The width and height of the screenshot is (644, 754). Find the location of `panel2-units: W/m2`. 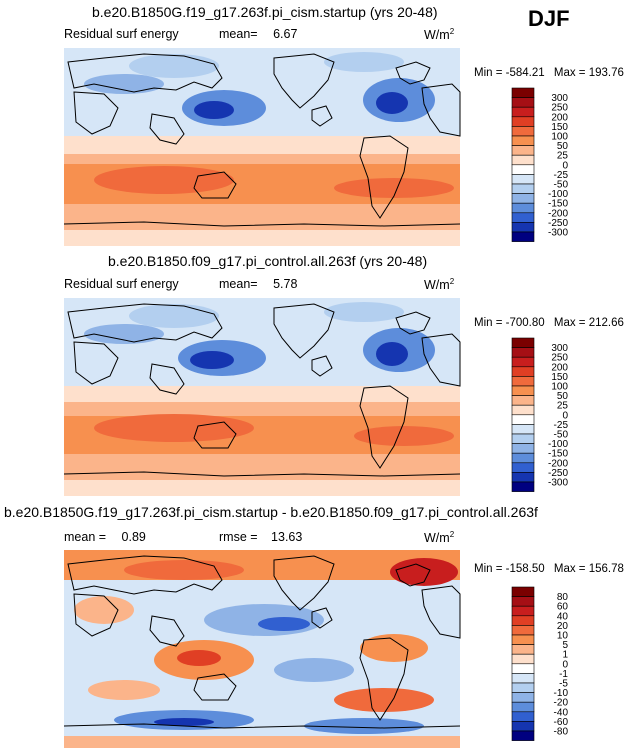

panel2-units: W/m2 is located at coordinates (439, 285).